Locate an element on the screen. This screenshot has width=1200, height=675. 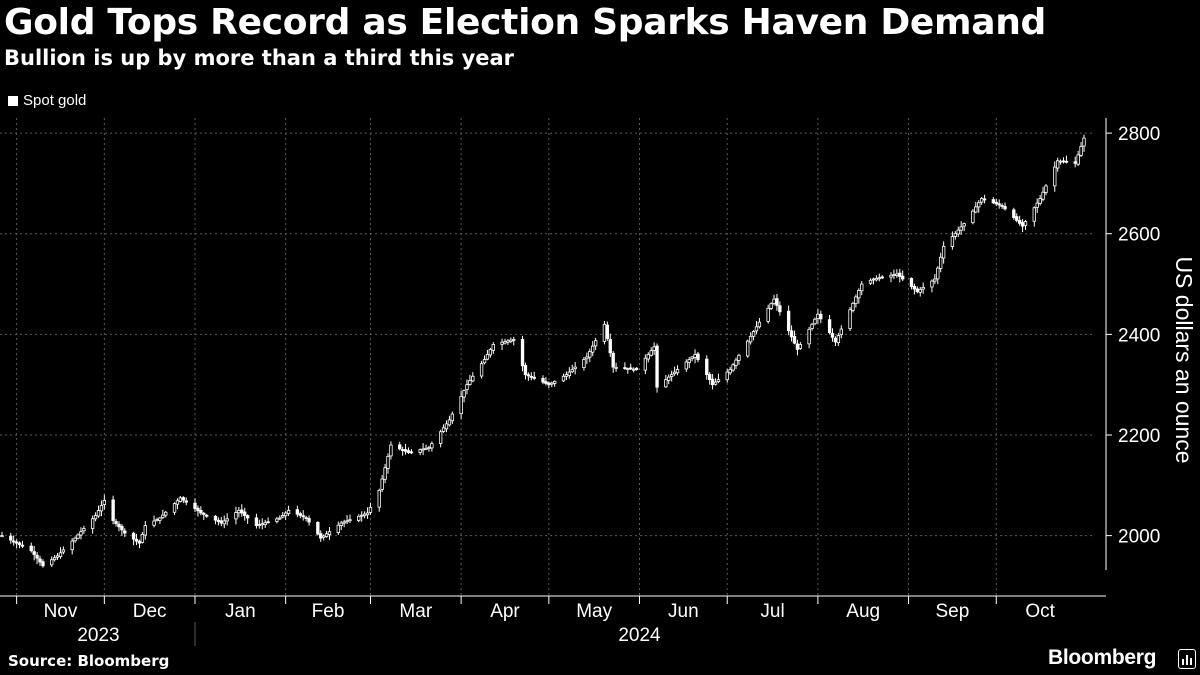
x-tick-label-mar: Mar is located at coordinates (415, 611).